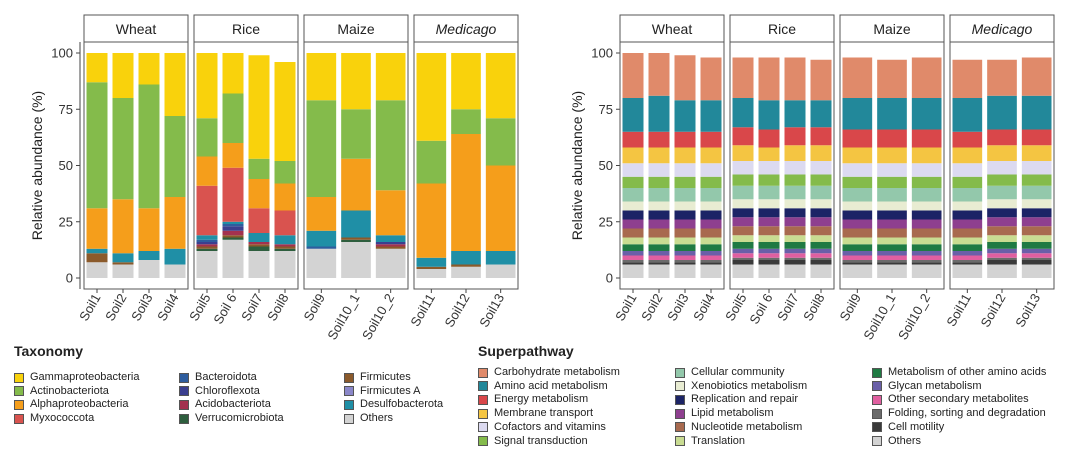 Image resolution: width=1080 pixels, height=459 pixels. I want to click on x-tick-label: Soil10_2, so click(914, 316).